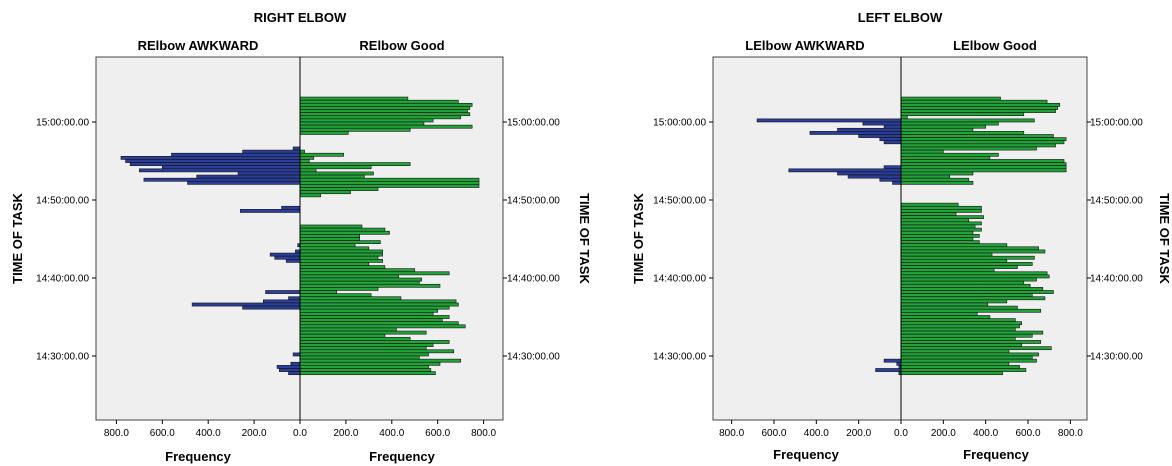 The height and width of the screenshot is (466, 1172). I want to click on x-tick-label: 600.0, so click(162, 433).